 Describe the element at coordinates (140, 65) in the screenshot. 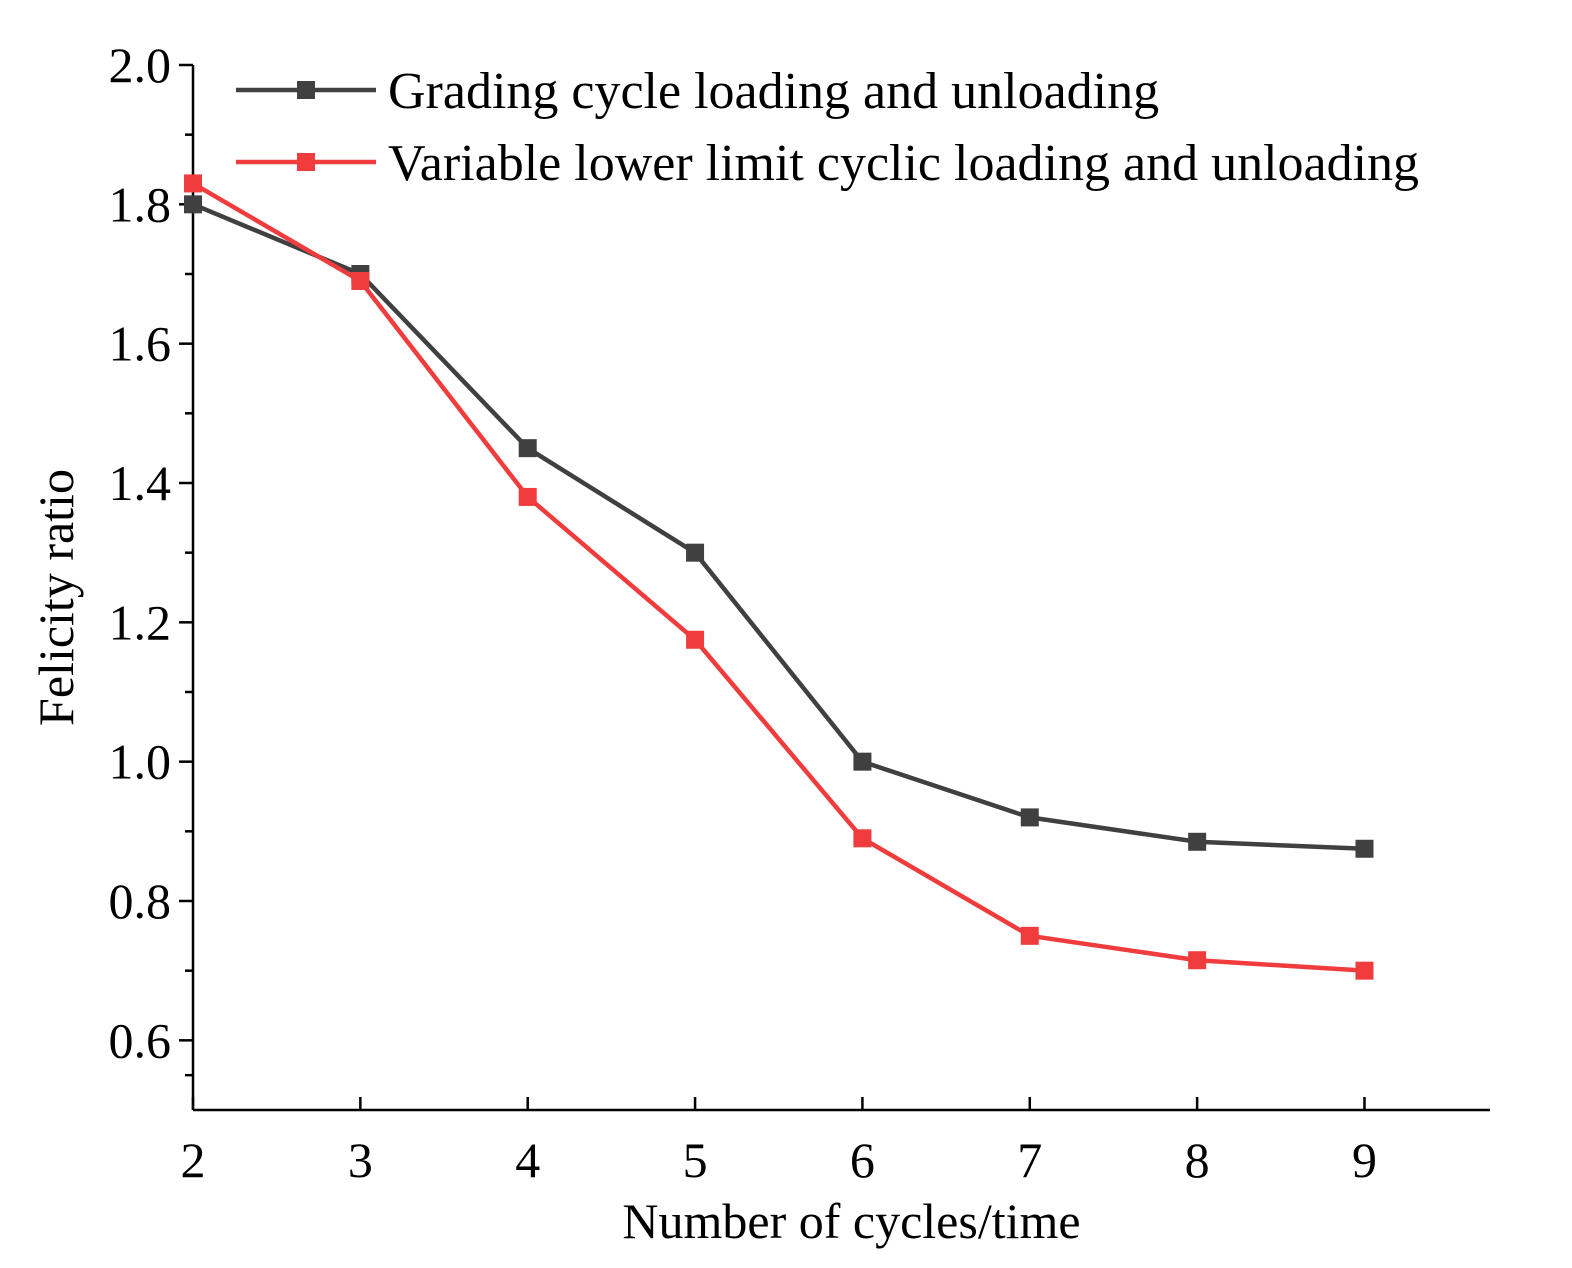

I see `y-tick-label-7: 2.0` at that location.